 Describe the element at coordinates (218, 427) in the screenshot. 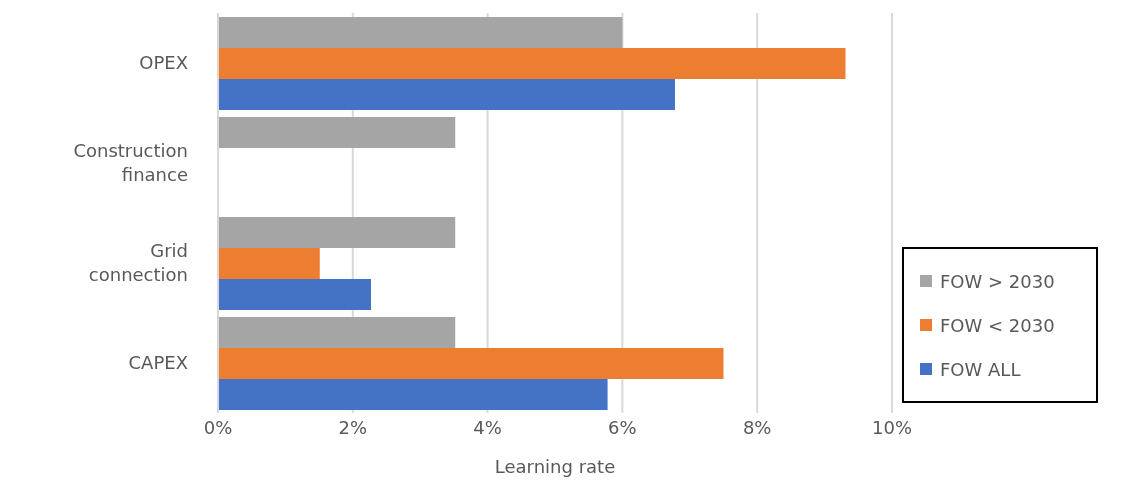

I see `x-tick-label: 0%` at that location.